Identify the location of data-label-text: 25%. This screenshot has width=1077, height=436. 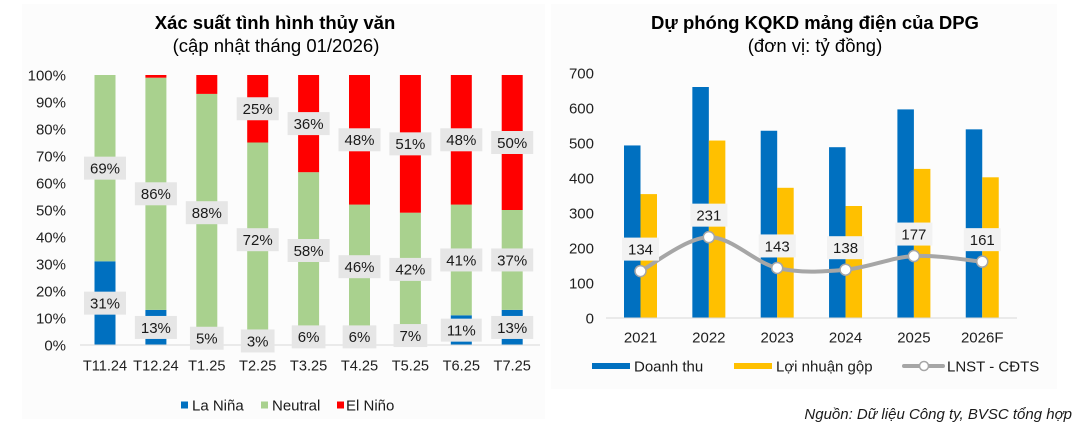
(258, 109).